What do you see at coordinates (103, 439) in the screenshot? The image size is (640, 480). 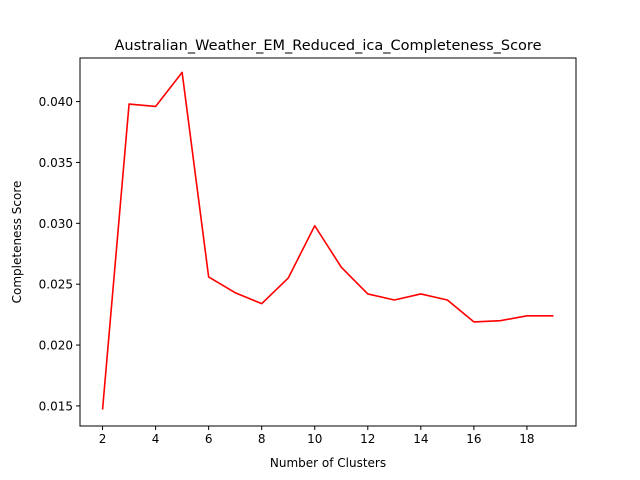 I see `x-tick-label: 2` at bounding box center [103, 439].